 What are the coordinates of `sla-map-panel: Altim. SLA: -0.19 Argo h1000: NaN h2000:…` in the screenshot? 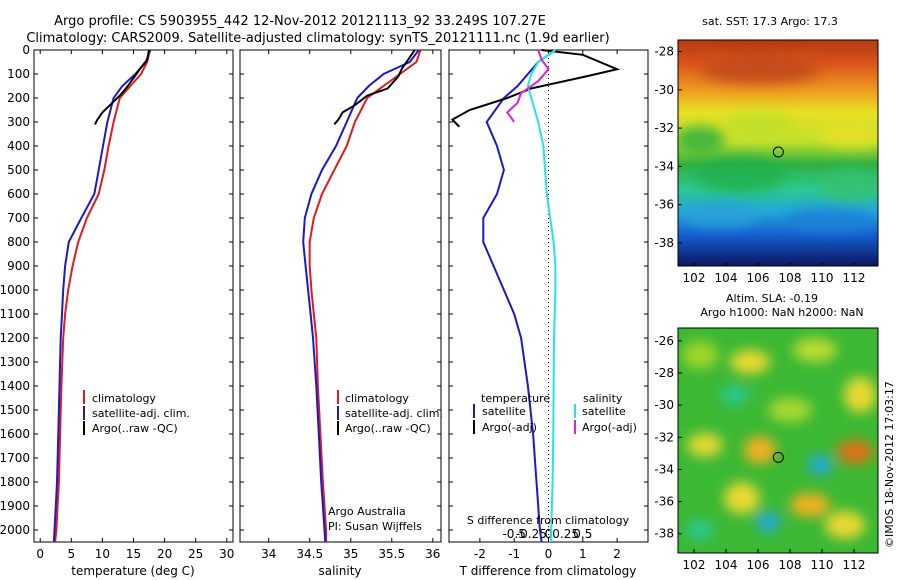 It's located at (766, 432).